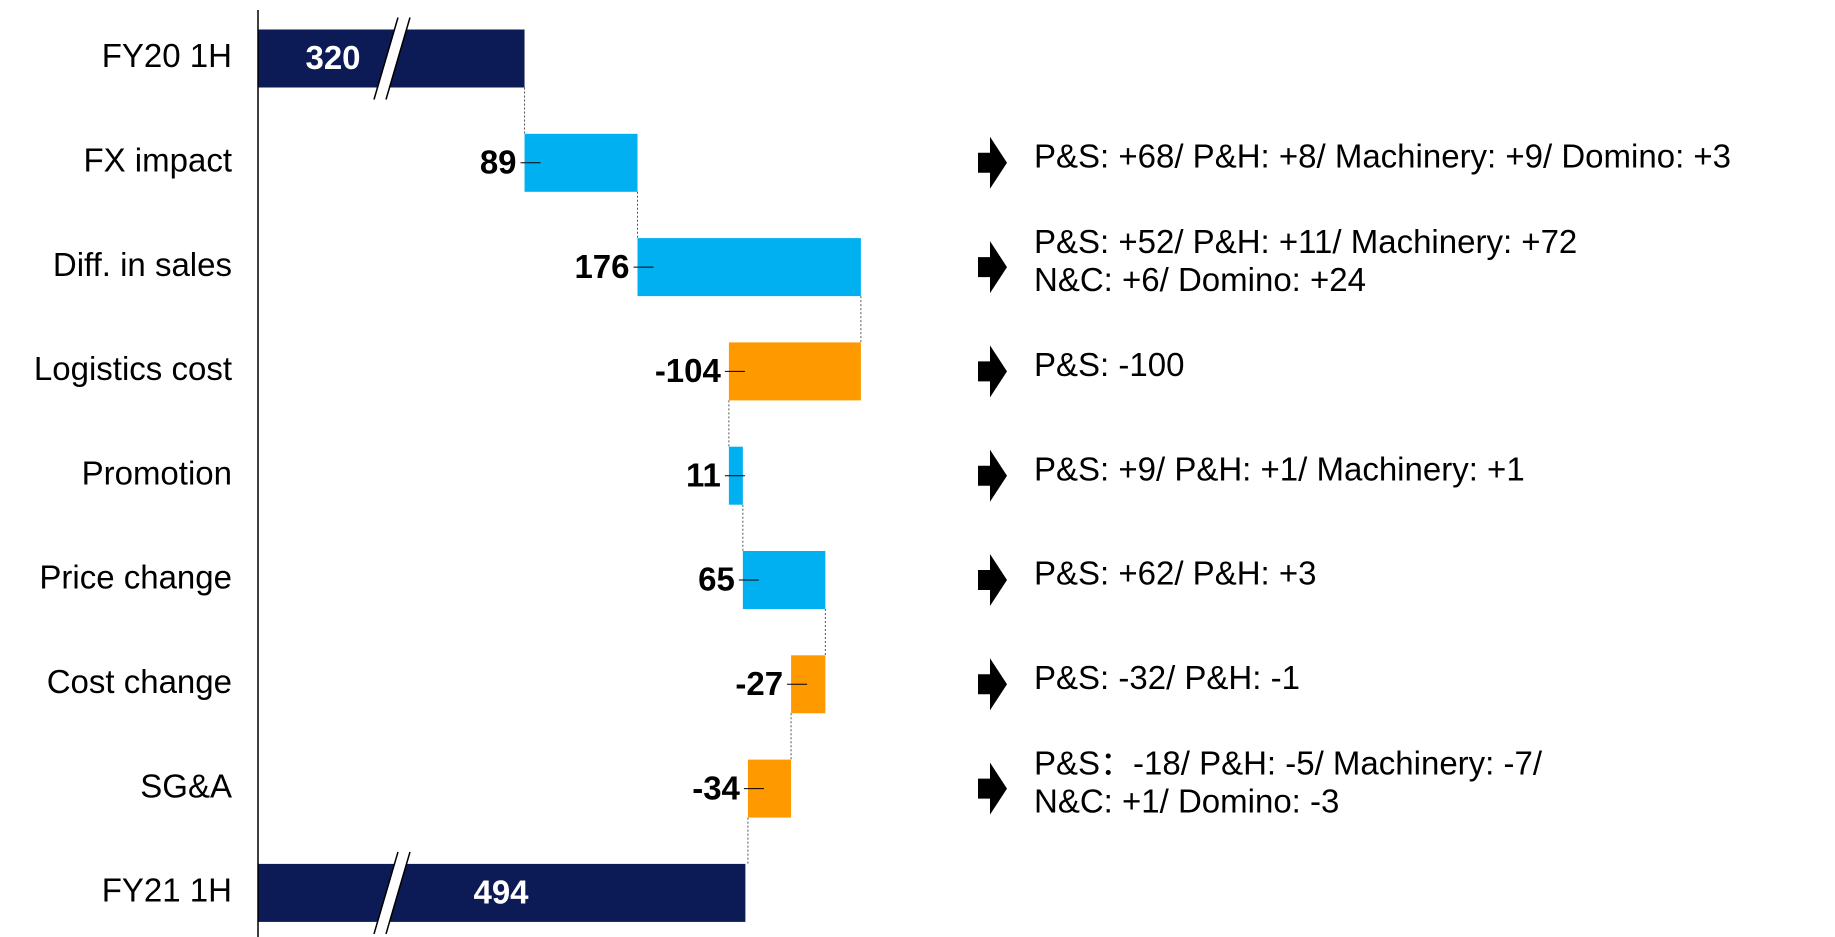 This screenshot has height=937, width=1835. What do you see at coordinates (1175, 573) in the screenshot?
I see `note: P&S: +62/ P&H: +3` at bounding box center [1175, 573].